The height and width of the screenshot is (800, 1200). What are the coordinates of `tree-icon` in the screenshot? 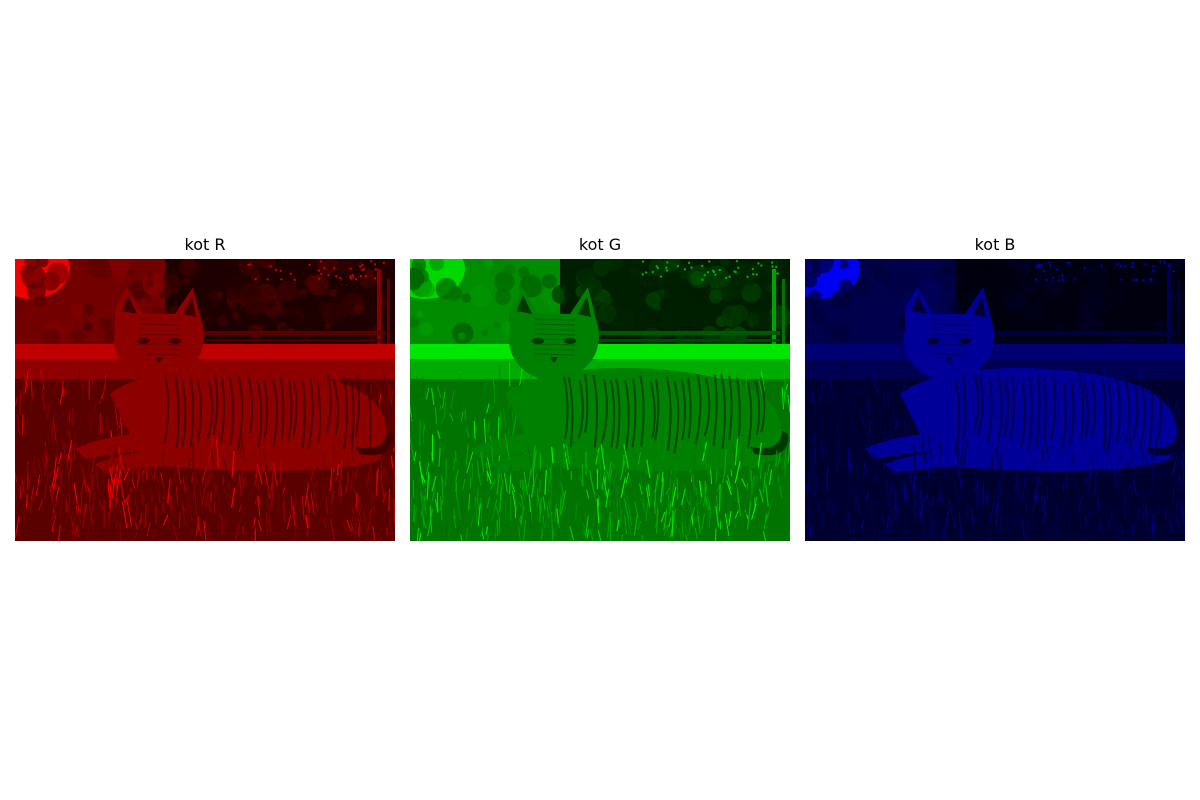 It's located at (1178, 311).